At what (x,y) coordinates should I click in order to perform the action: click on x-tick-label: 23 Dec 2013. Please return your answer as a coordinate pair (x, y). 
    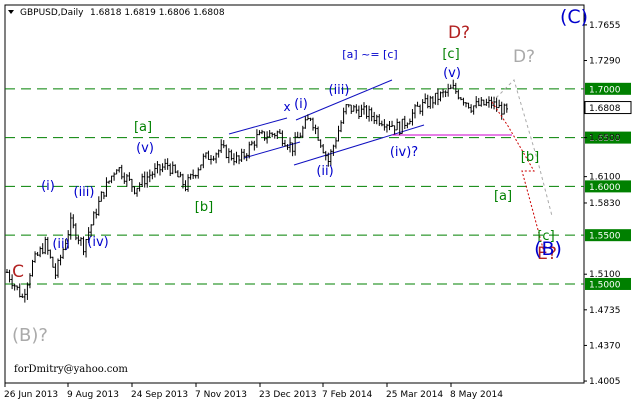
    Looking at the image, I should click on (288, 395).